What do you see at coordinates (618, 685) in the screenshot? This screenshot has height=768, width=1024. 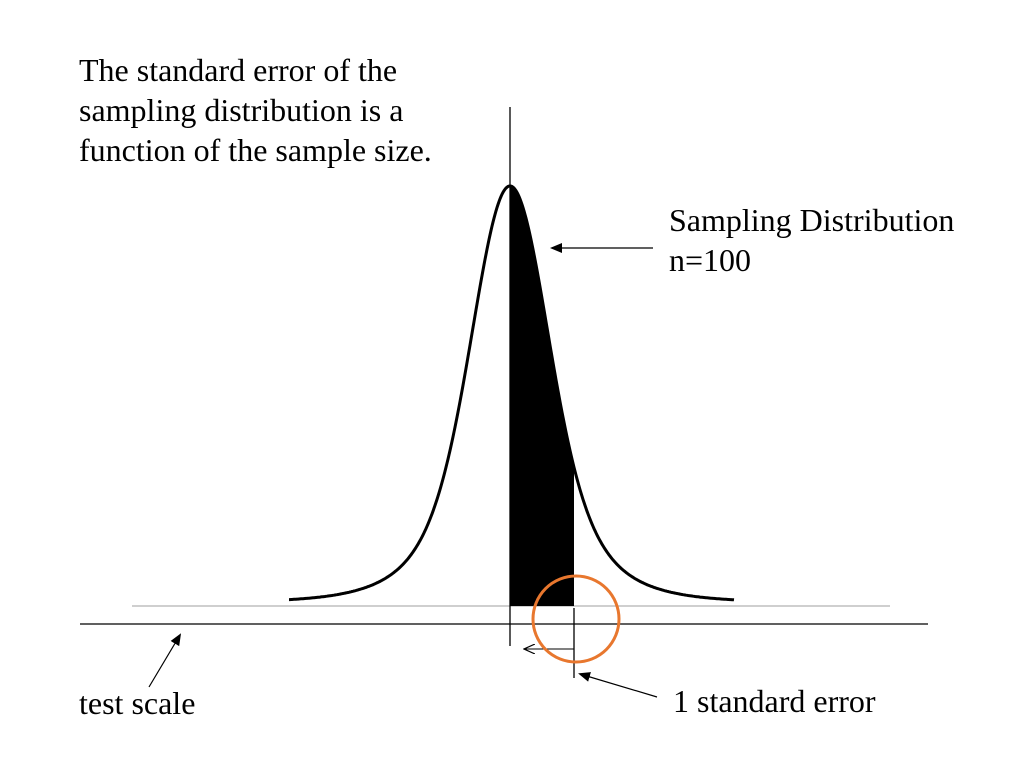 I see `standard-error-pointer-arrow` at bounding box center [618, 685].